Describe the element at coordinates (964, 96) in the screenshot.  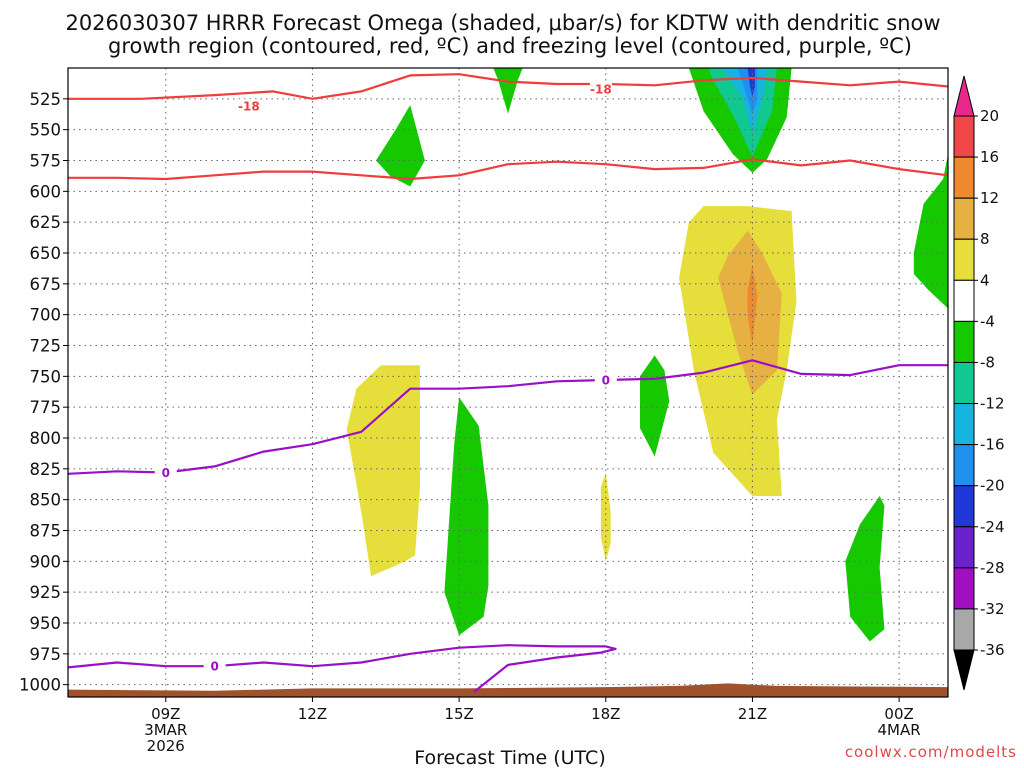
I see `colorbar-top-arrow` at that location.